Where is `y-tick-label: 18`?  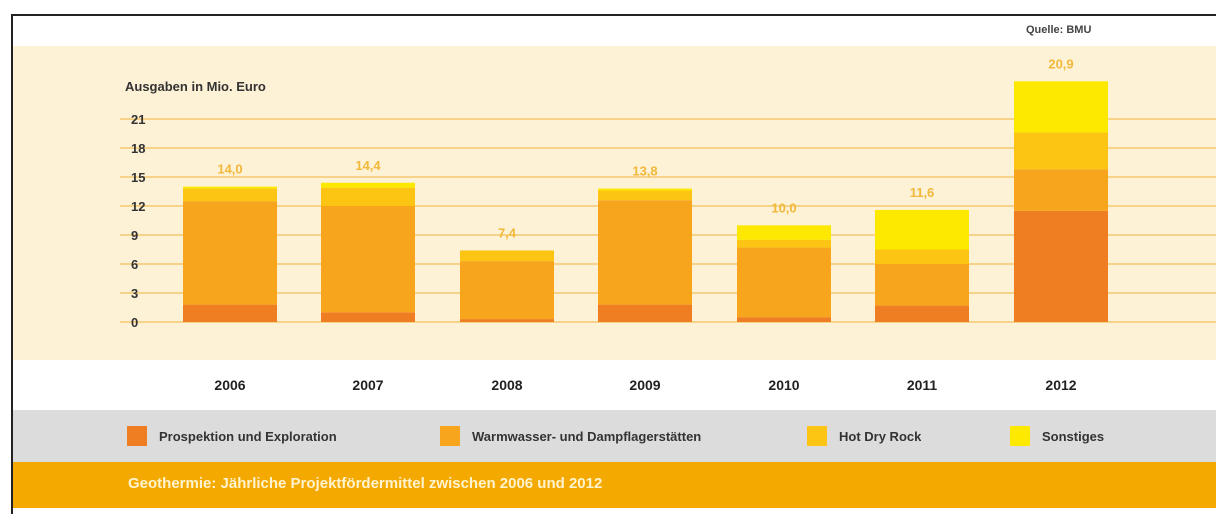 y-tick-label: 18 is located at coordinates (138, 148).